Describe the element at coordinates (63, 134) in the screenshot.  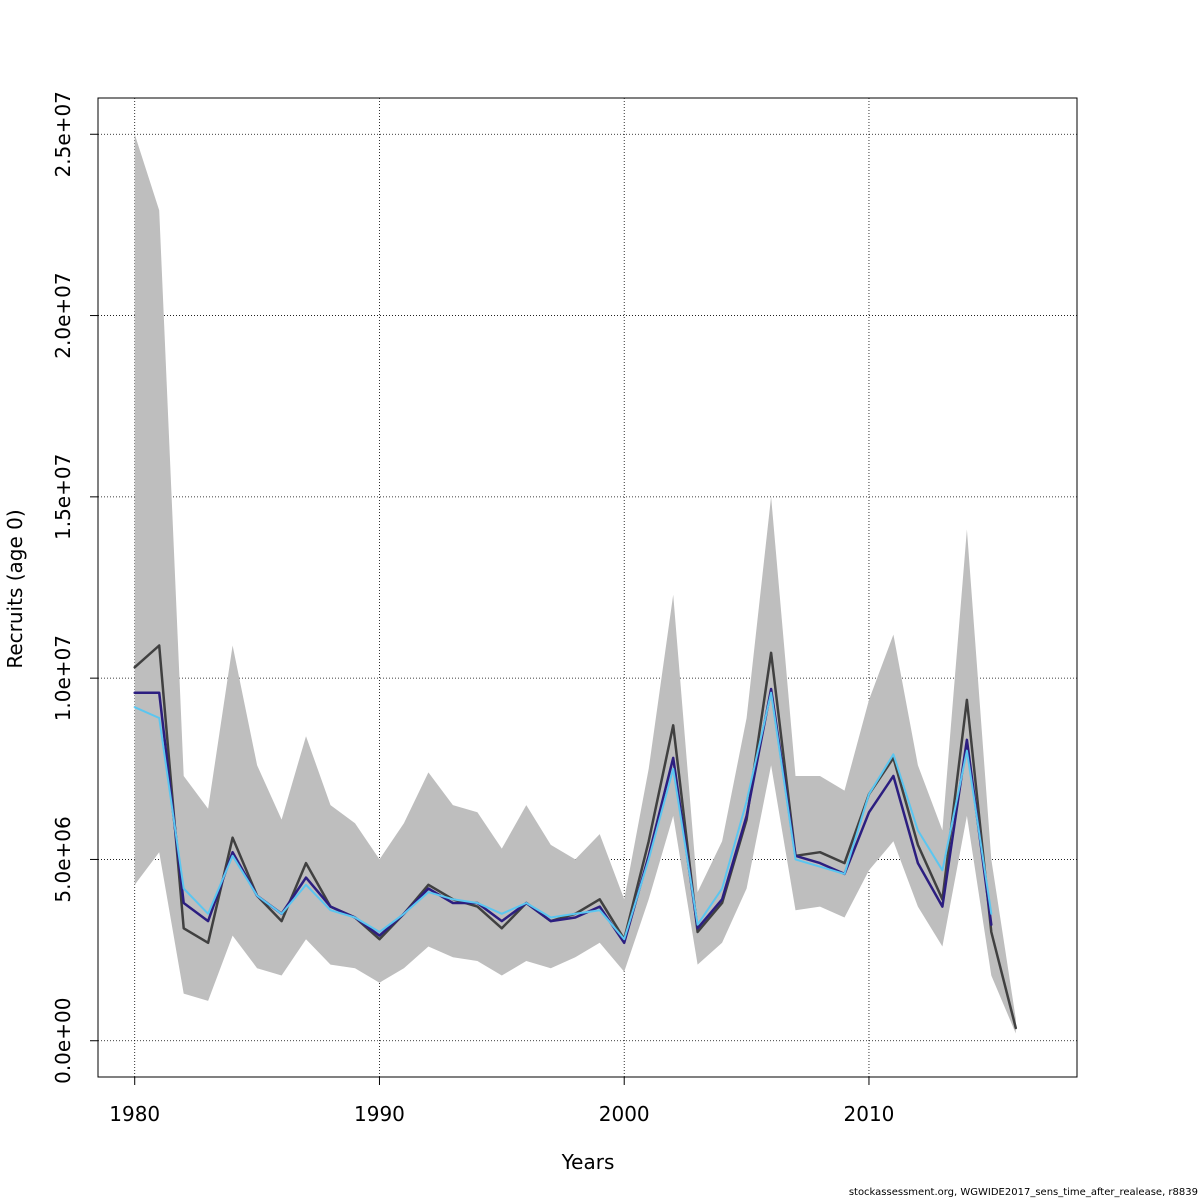
I see `y-tick-label: 2.5e+07` at that location.